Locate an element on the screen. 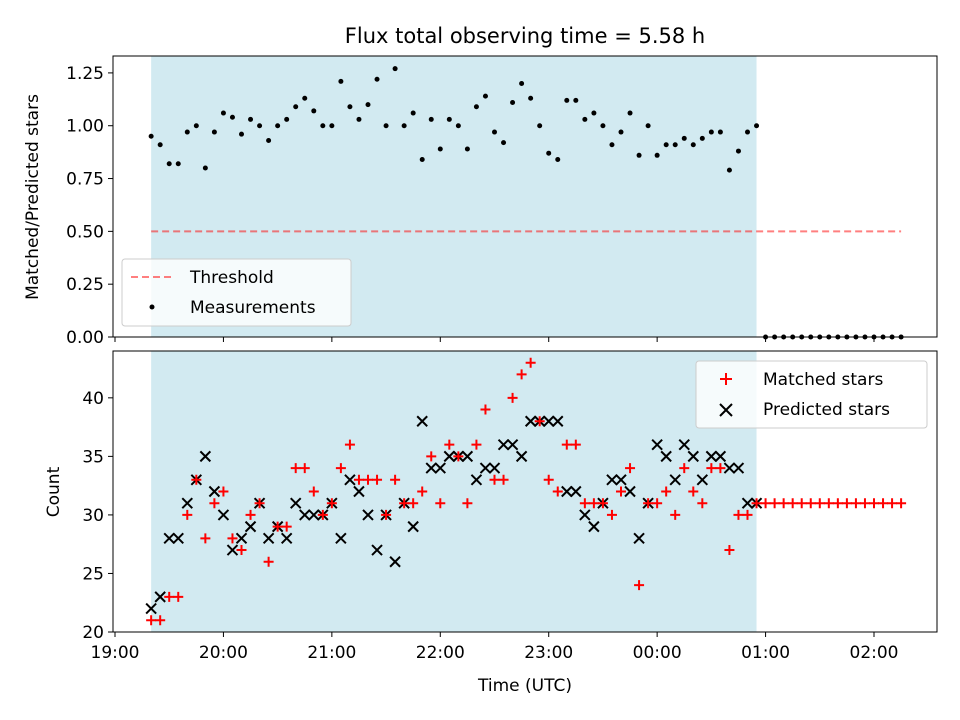 This screenshot has width=960, height=720. matched-legend-label: Matched stars is located at coordinates (823, 380).